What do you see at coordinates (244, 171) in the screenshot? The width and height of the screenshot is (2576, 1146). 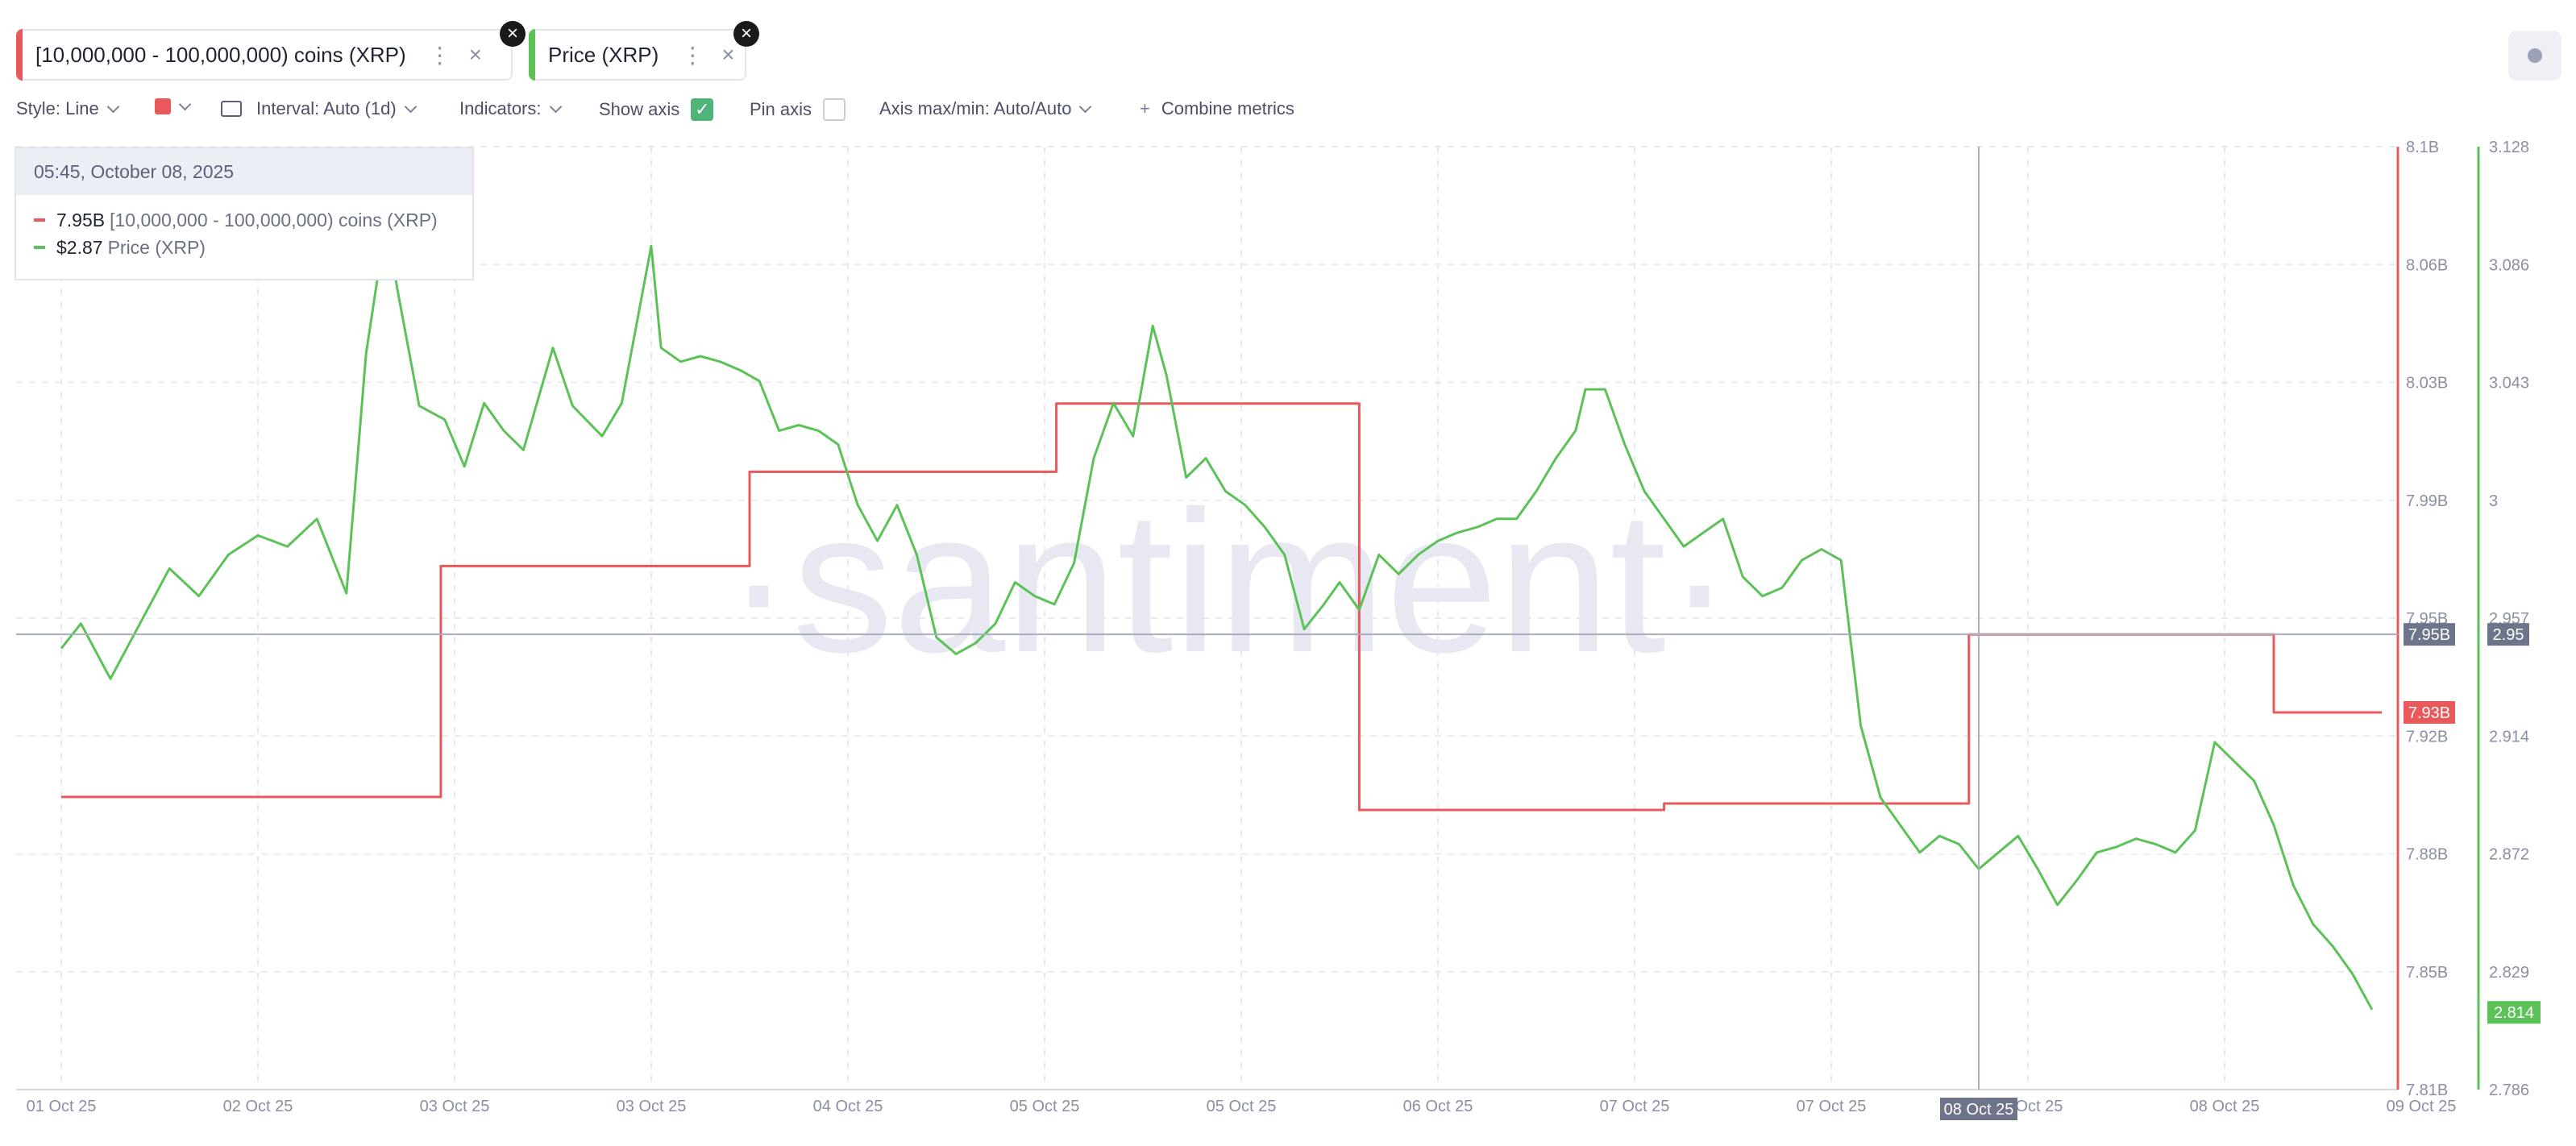 I see `tooltip-date: 05:45, October 08, 2025` at bounding box center [244, 171].